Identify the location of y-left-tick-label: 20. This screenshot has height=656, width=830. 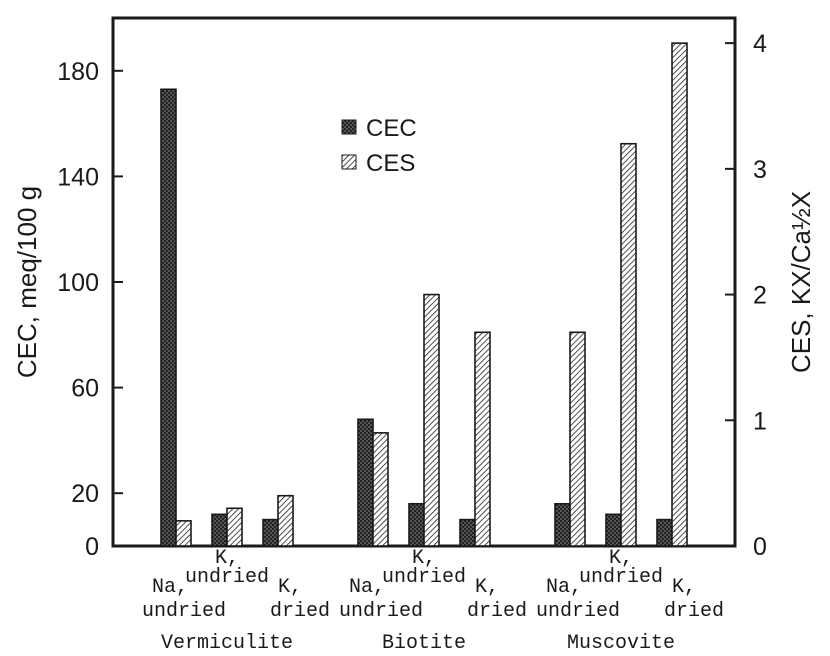
(85, 494).